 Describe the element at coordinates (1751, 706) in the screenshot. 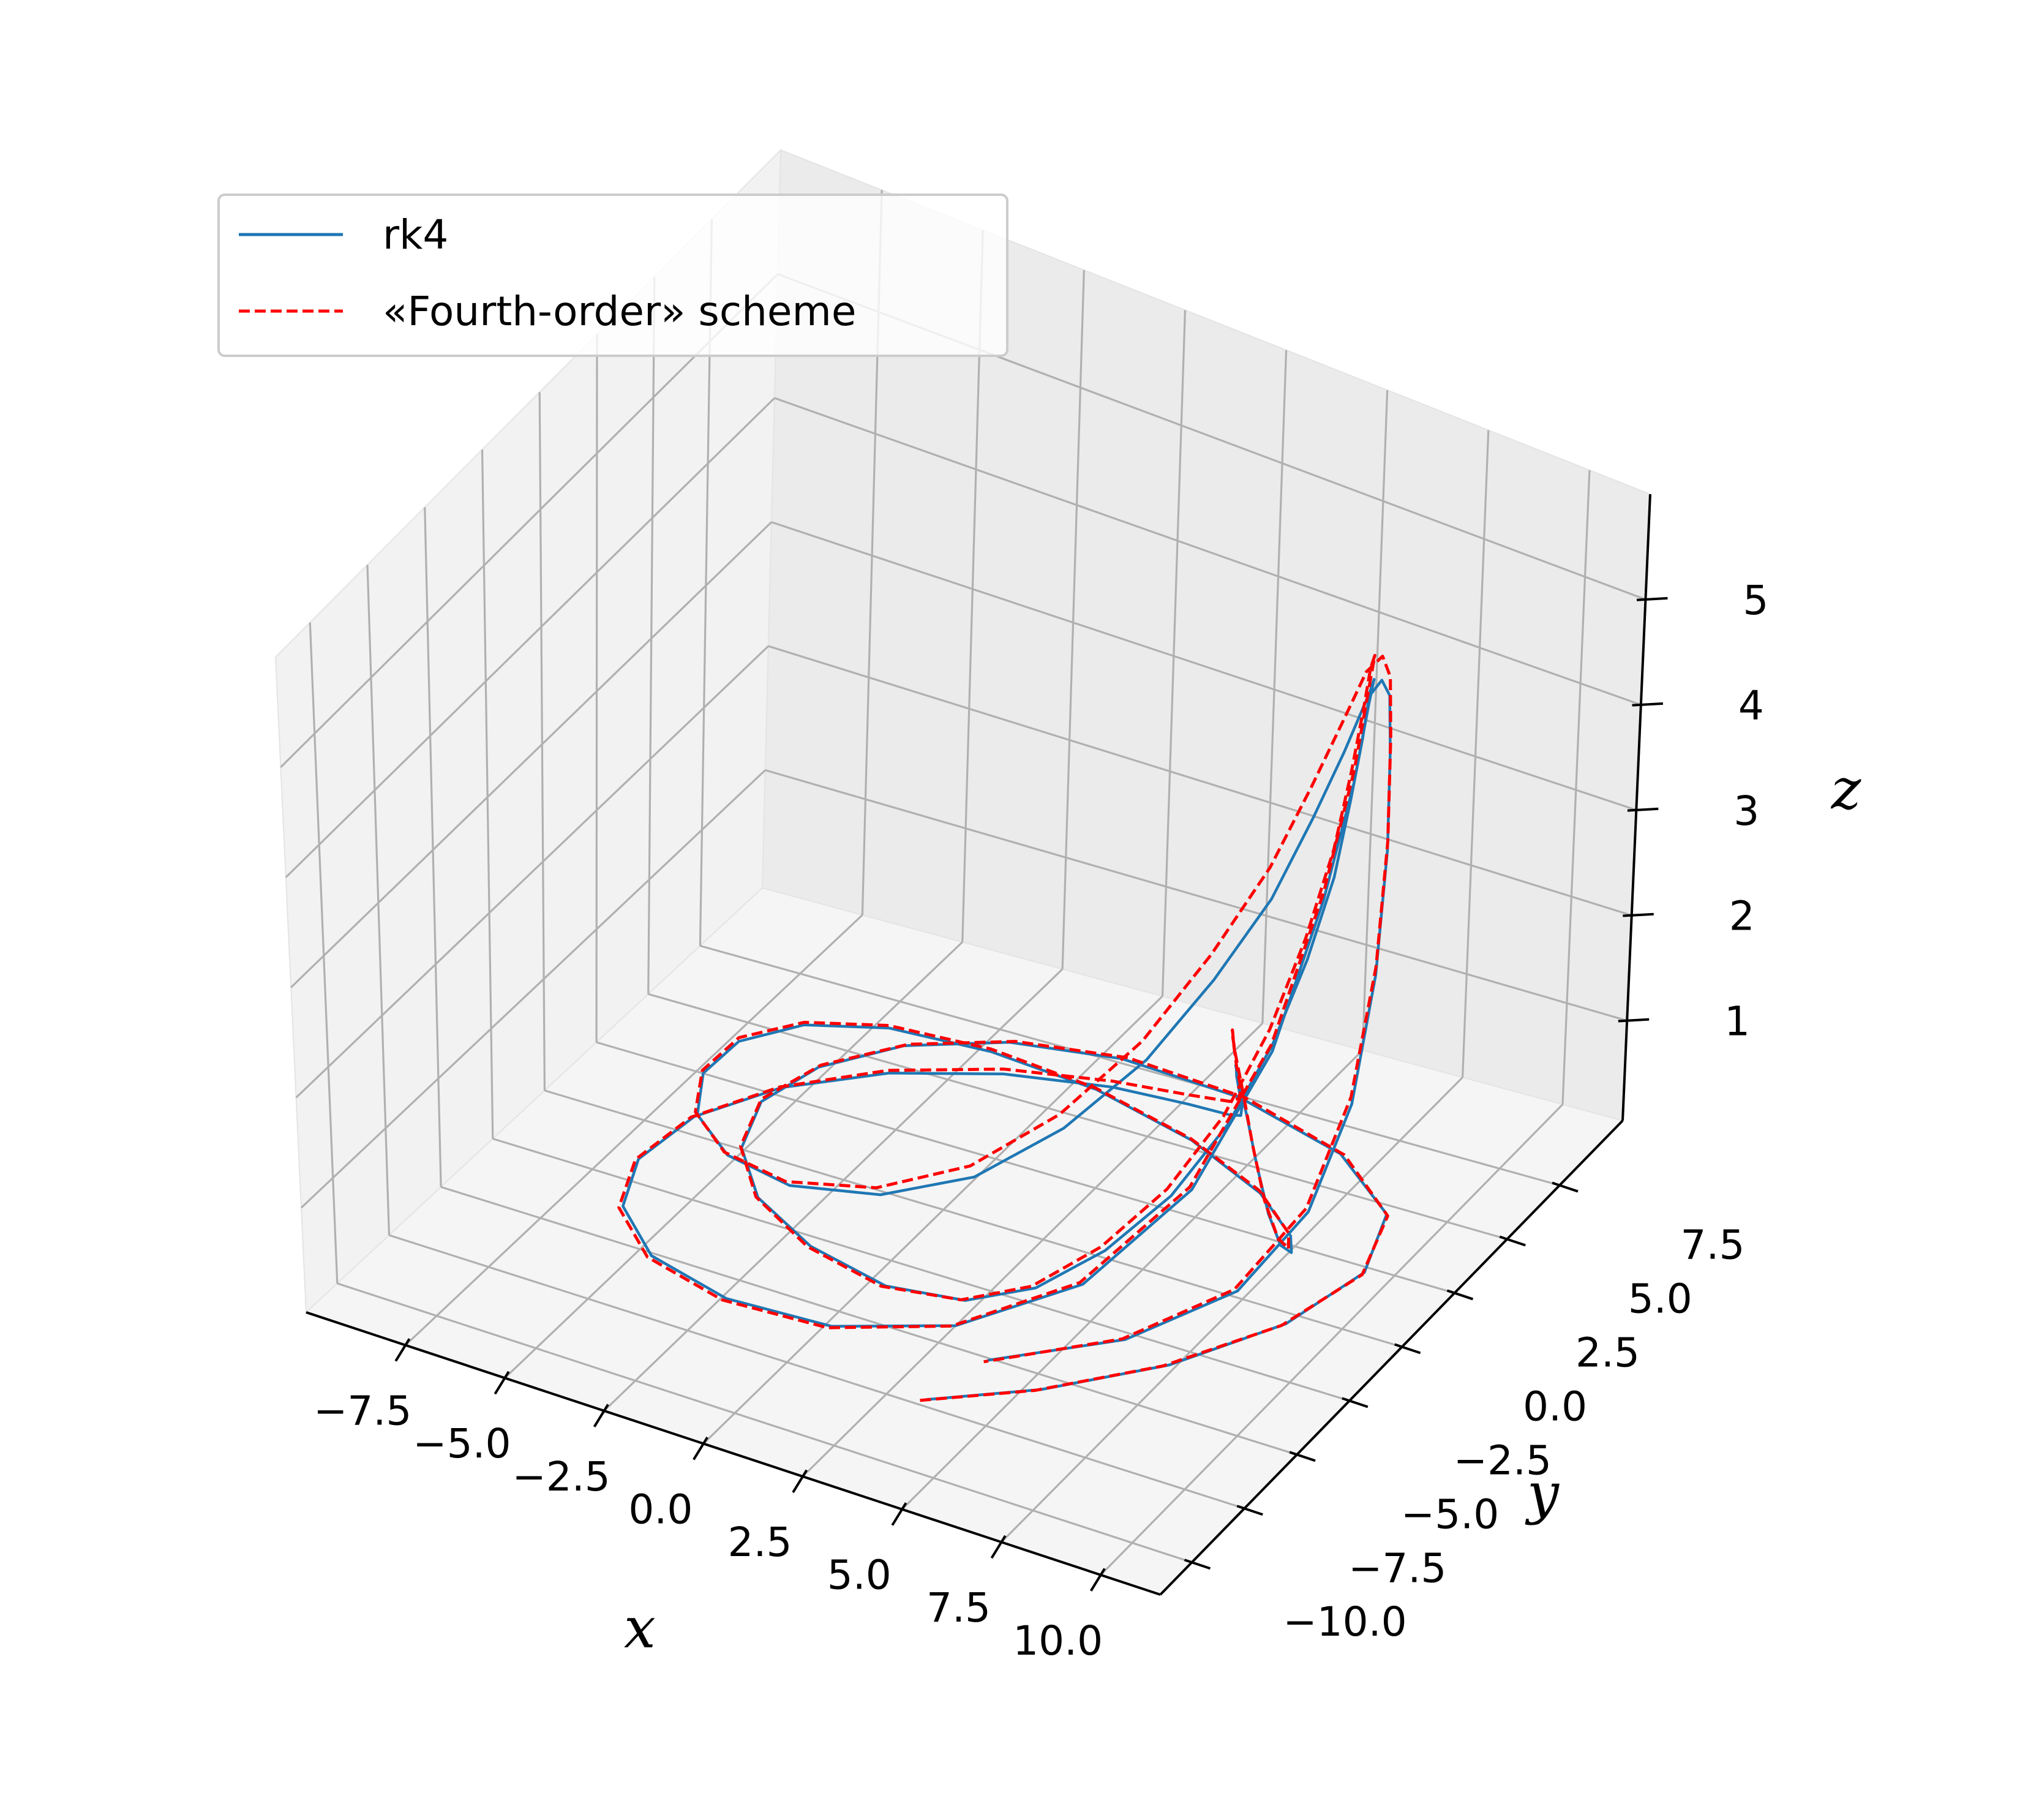

I see `z-tick-label: 4` at that location.